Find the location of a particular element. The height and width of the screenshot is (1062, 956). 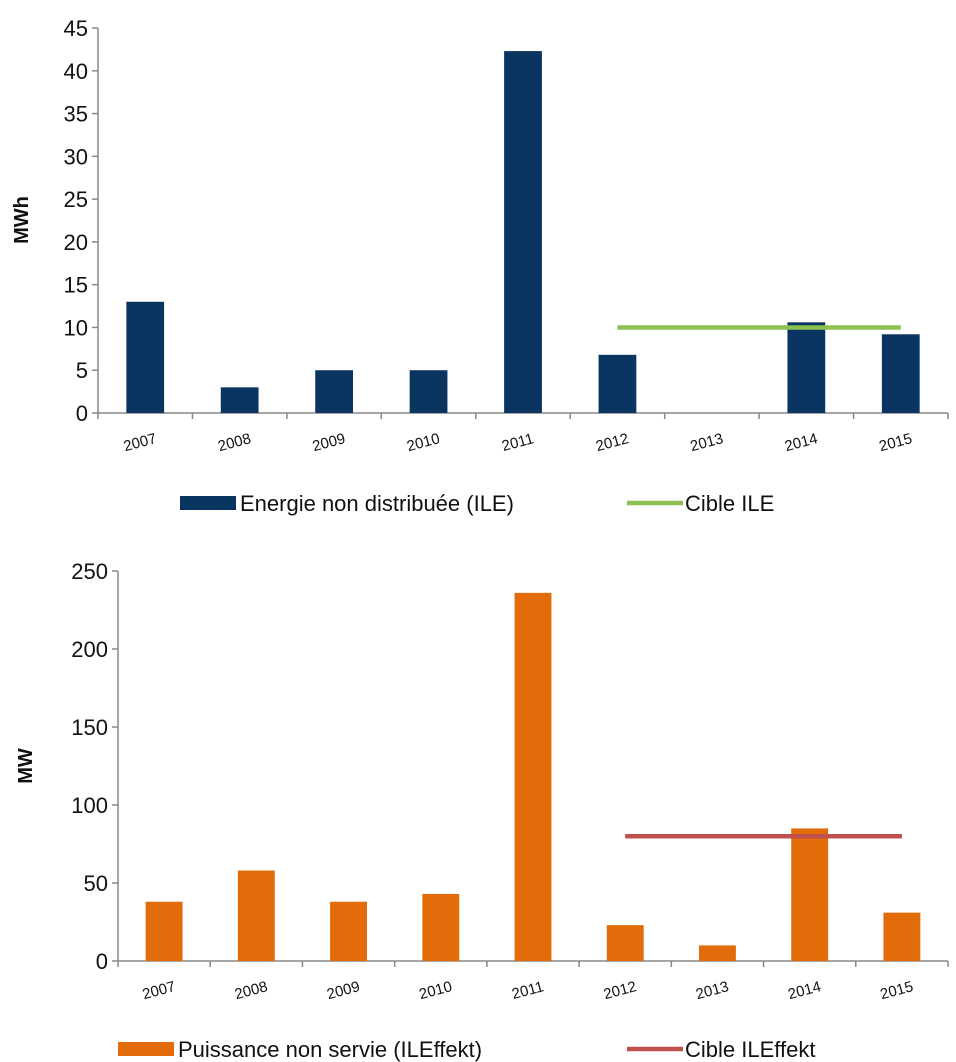

legend-line-label: Cible ILE is located at coordinates (729, 503).